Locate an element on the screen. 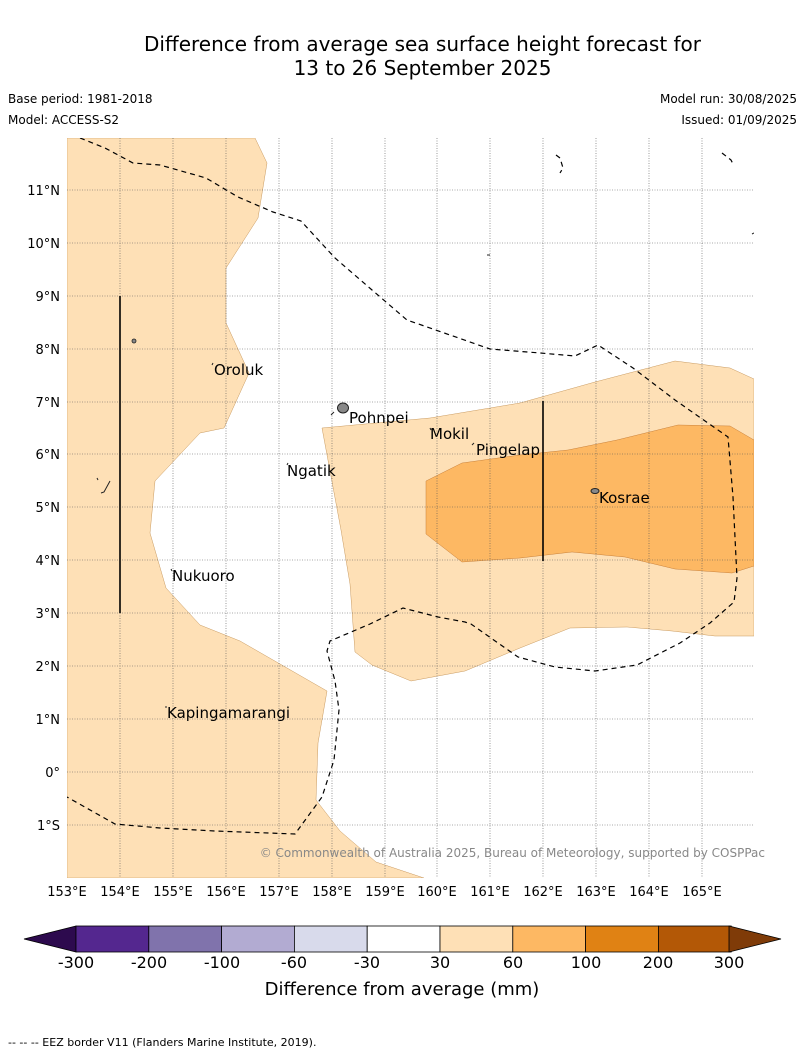 Image resolution: width=804 pixels, height=1058 pixels. colorbar is located at coordinates (402, 939).